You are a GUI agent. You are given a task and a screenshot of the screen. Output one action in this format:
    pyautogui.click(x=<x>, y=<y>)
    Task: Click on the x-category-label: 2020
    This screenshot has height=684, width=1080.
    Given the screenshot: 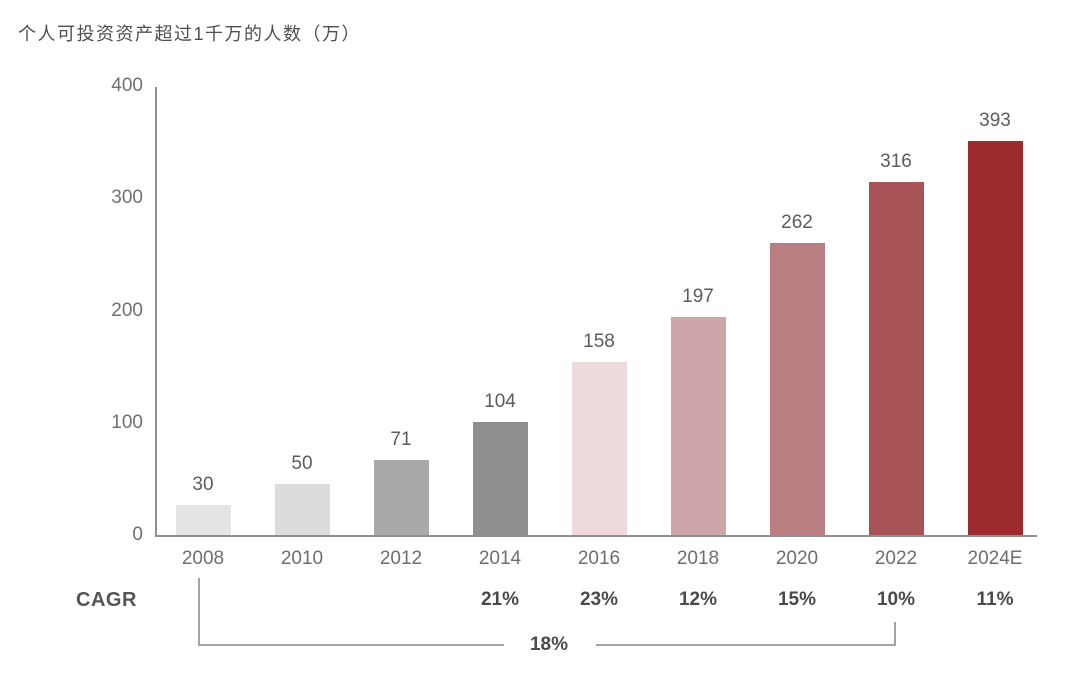 What is the action you would take?
    pyautogui.click(x=797, y=558)
    